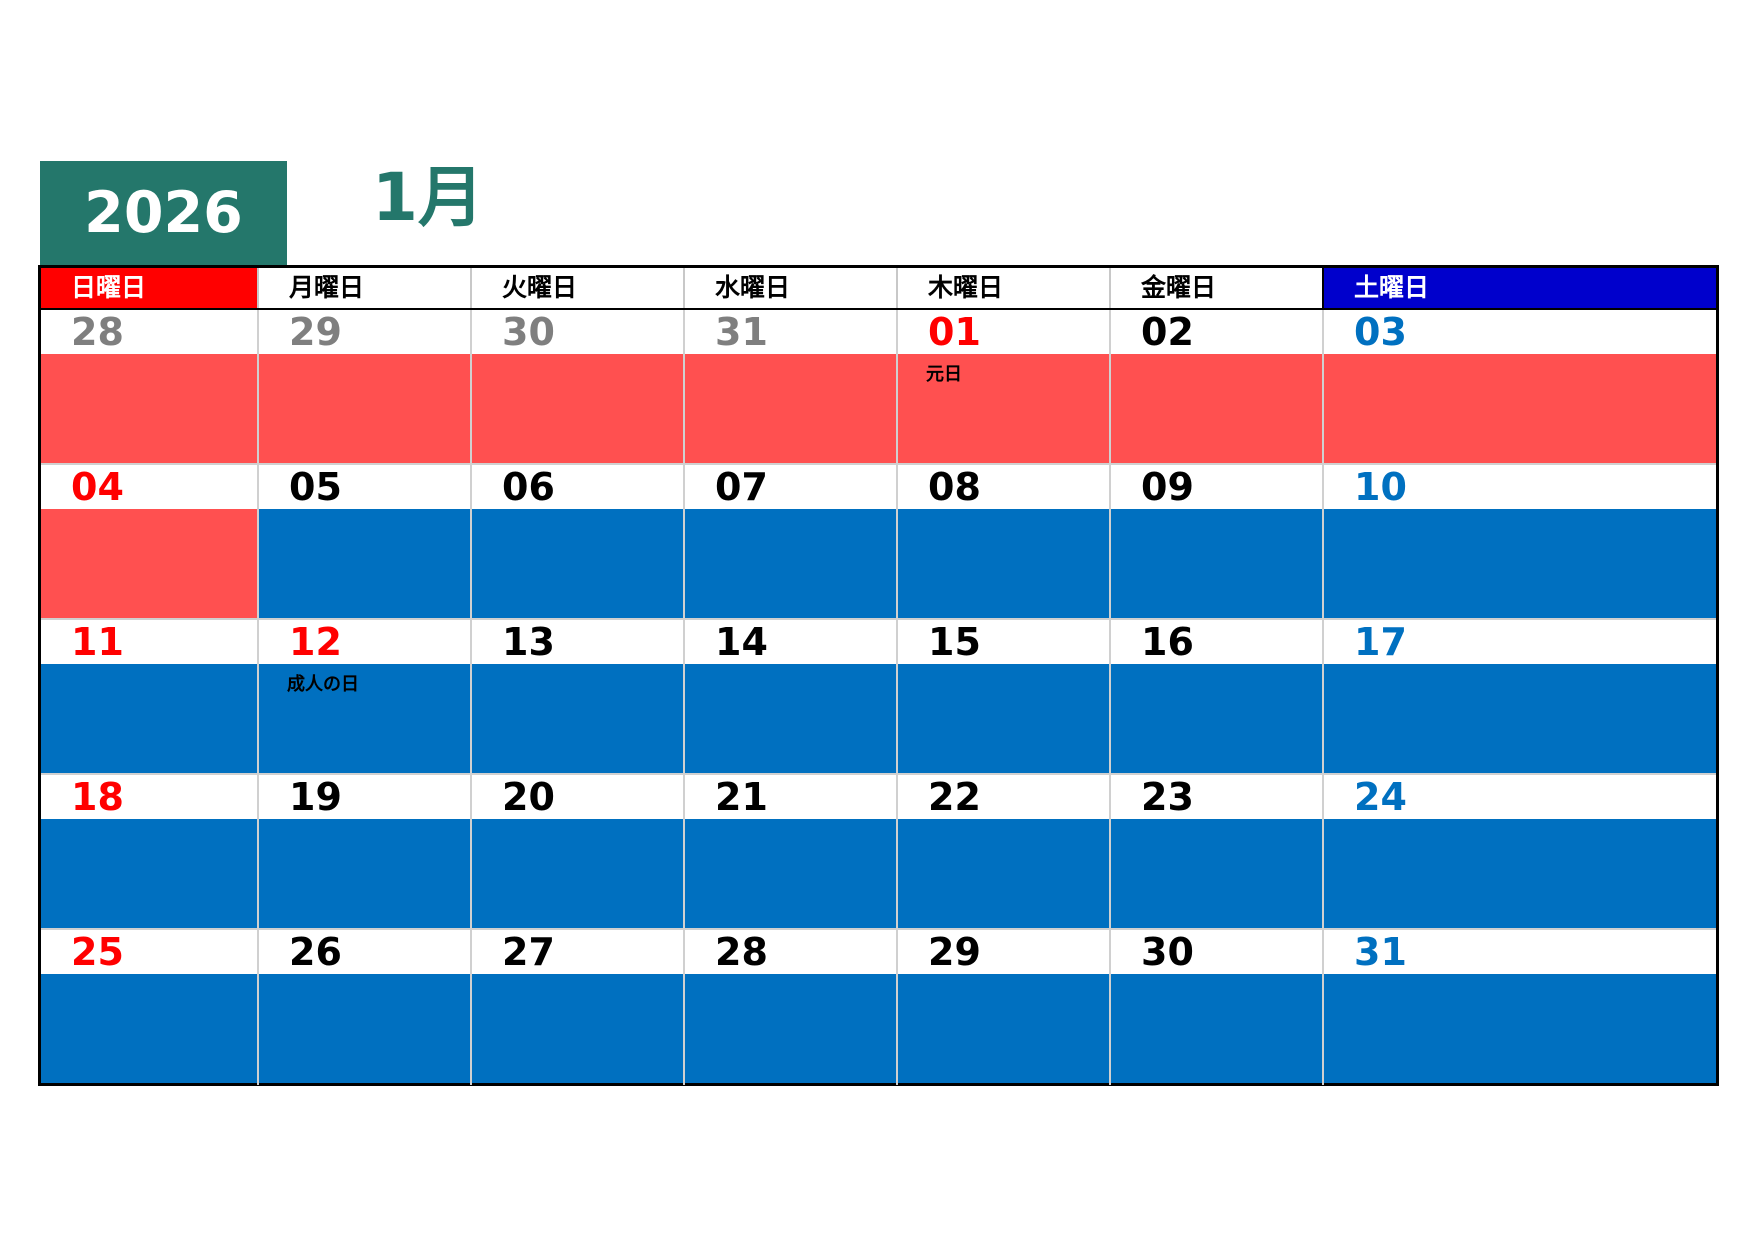 This screenshot has height=1240, width=1754. What do you see at coordinates (577, 797) in the screenshot?
I see `day-number-area: 20` at bounding box center [577, 797].